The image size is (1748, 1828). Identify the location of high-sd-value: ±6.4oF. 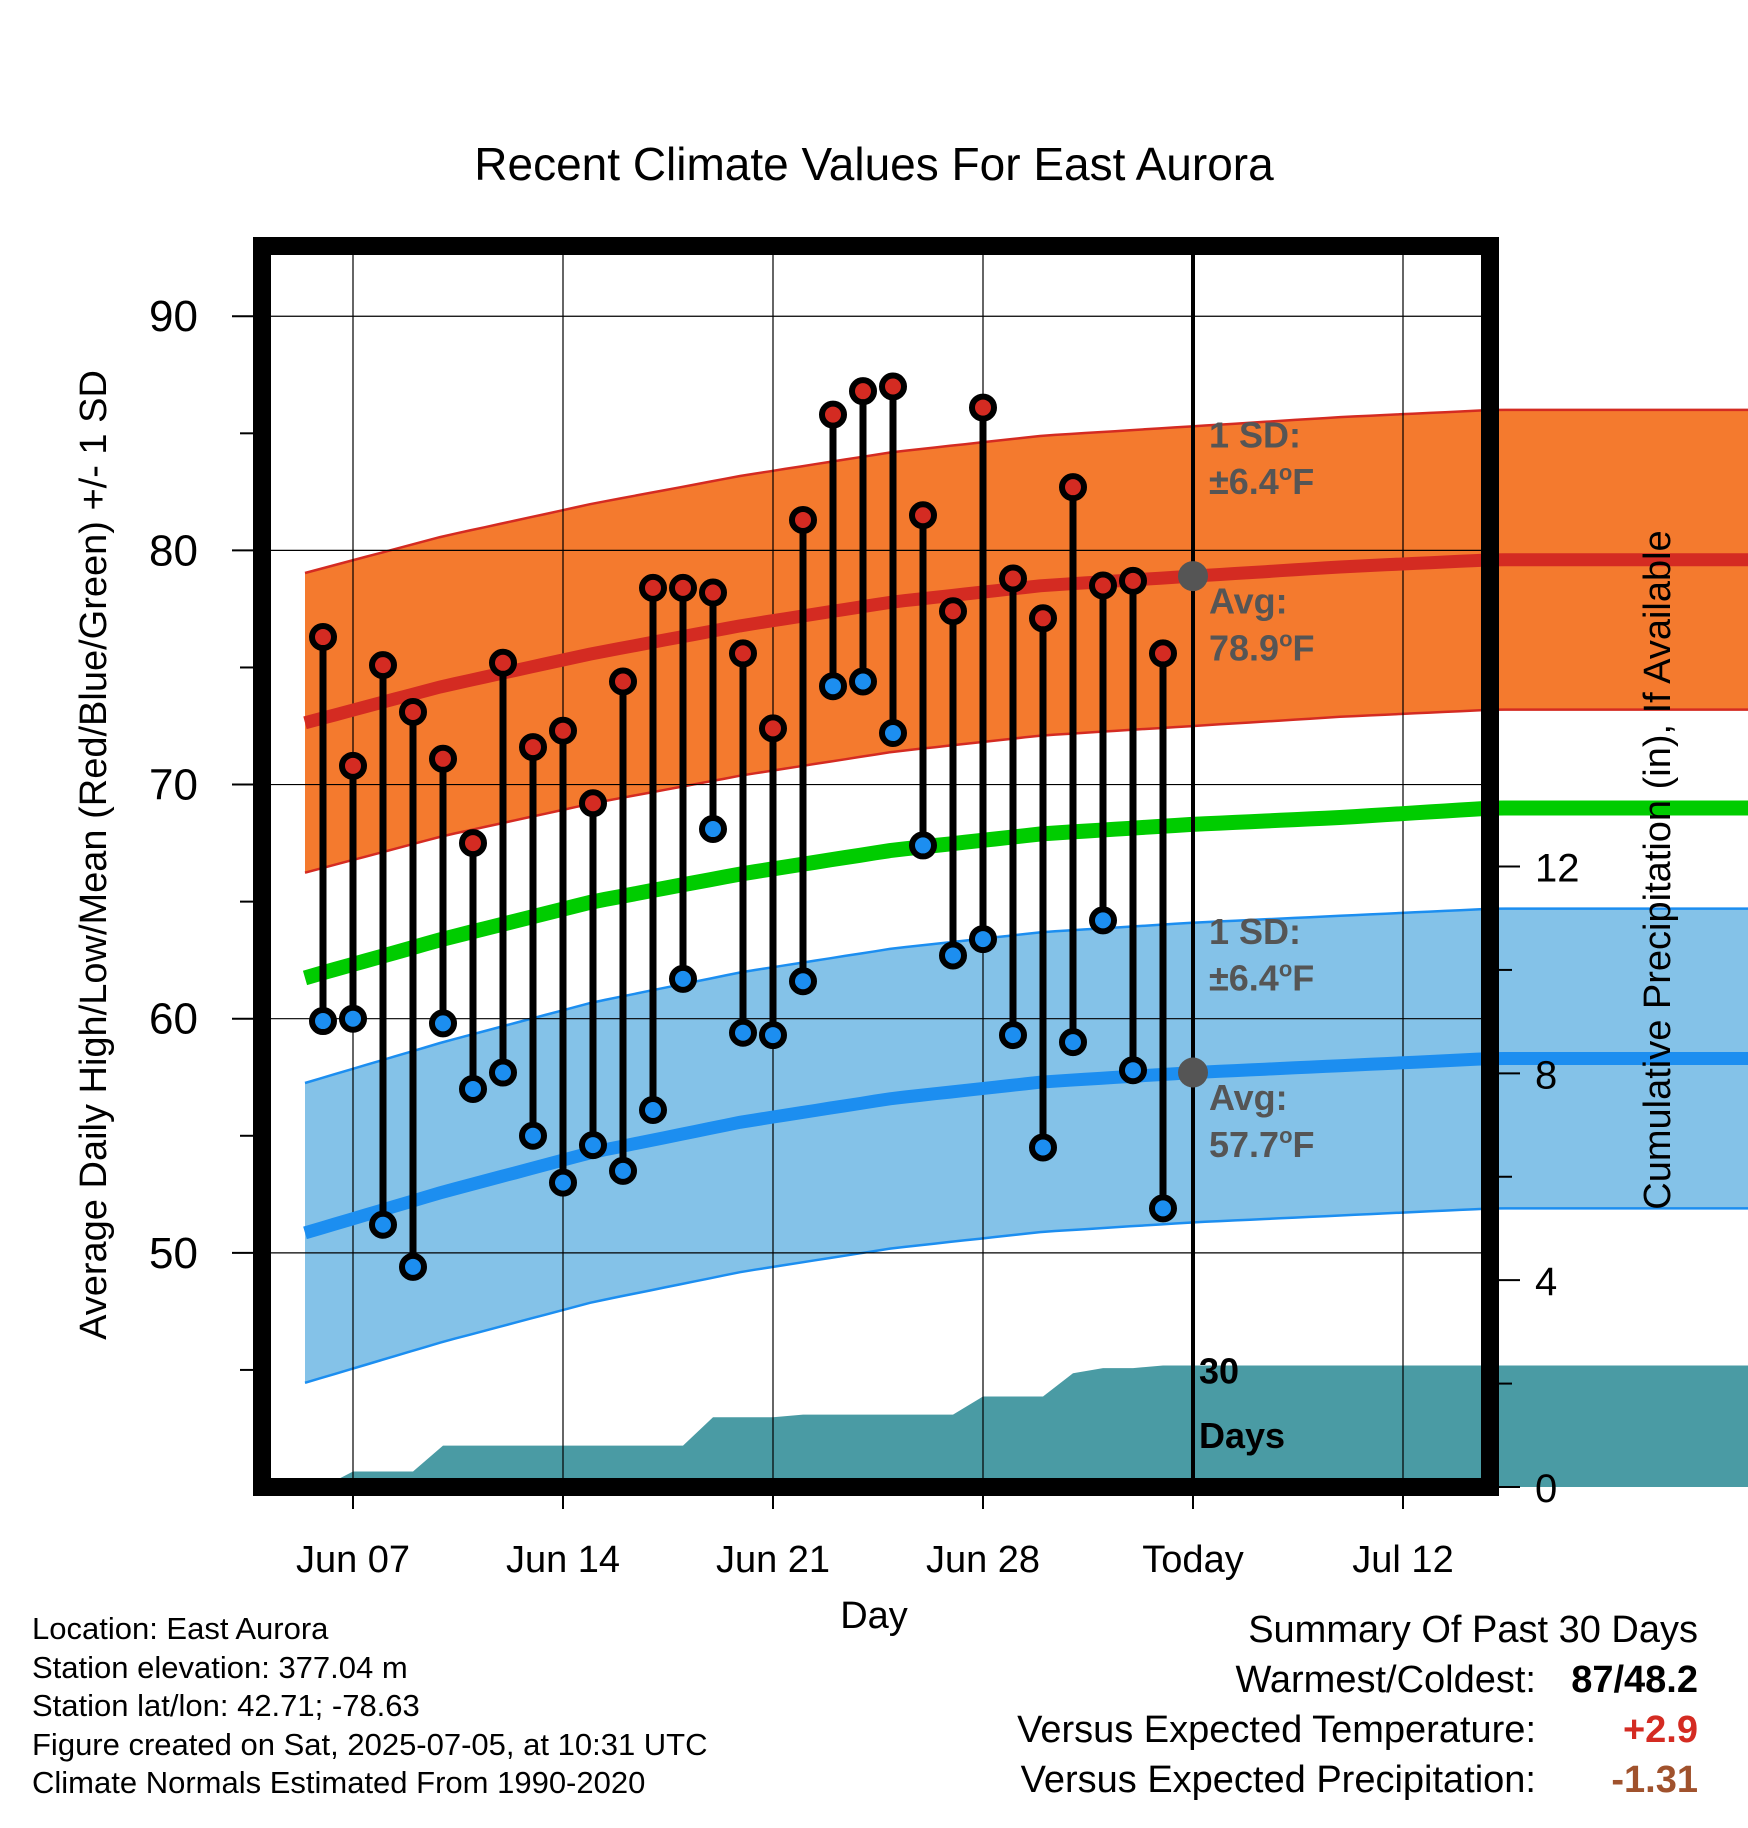
(1261, 481).